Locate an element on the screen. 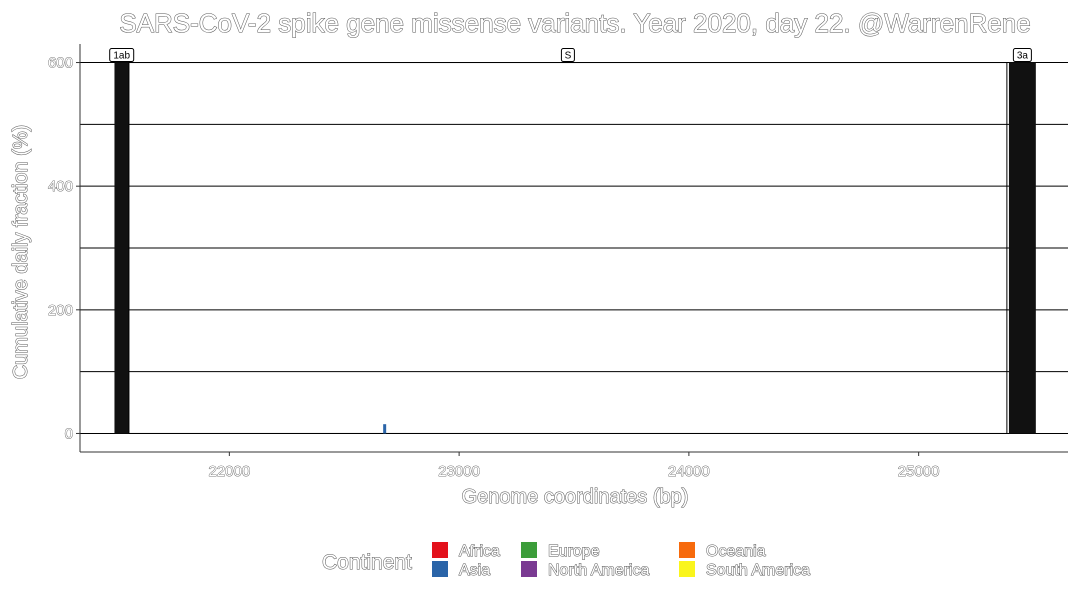  legend-label-europe: Europe is located at coordinates (574, 551).